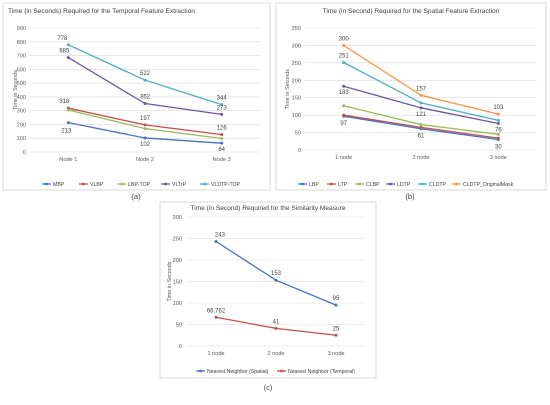 This screenshot has height=405, width=550. What do you see at coordinates (276, 274) in the screenshot?
I see `data-label: 153` at bounding box center [276, 274].